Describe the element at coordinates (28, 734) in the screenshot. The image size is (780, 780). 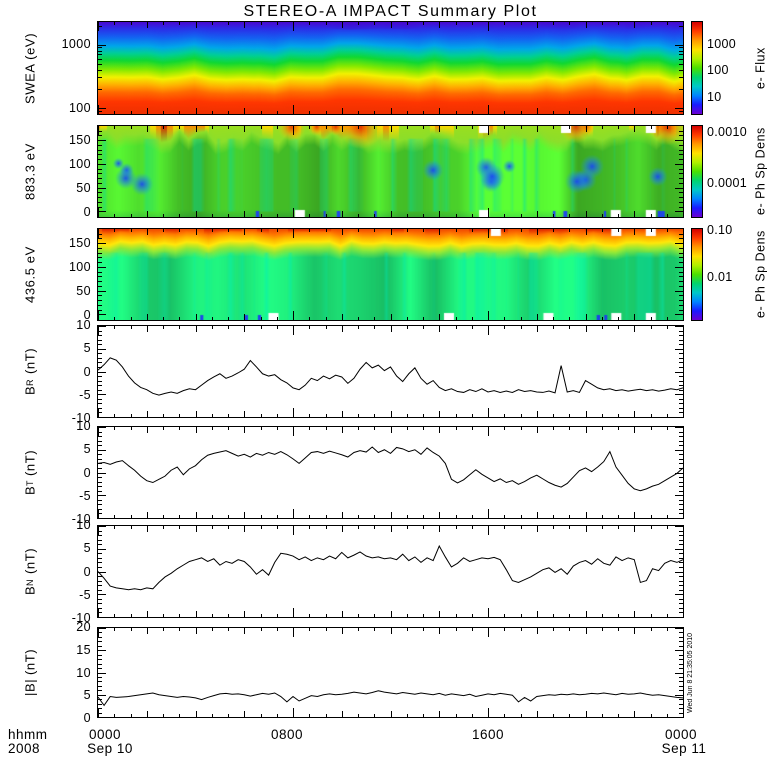
I see `x-axis-format-label: hhmm` at that location.